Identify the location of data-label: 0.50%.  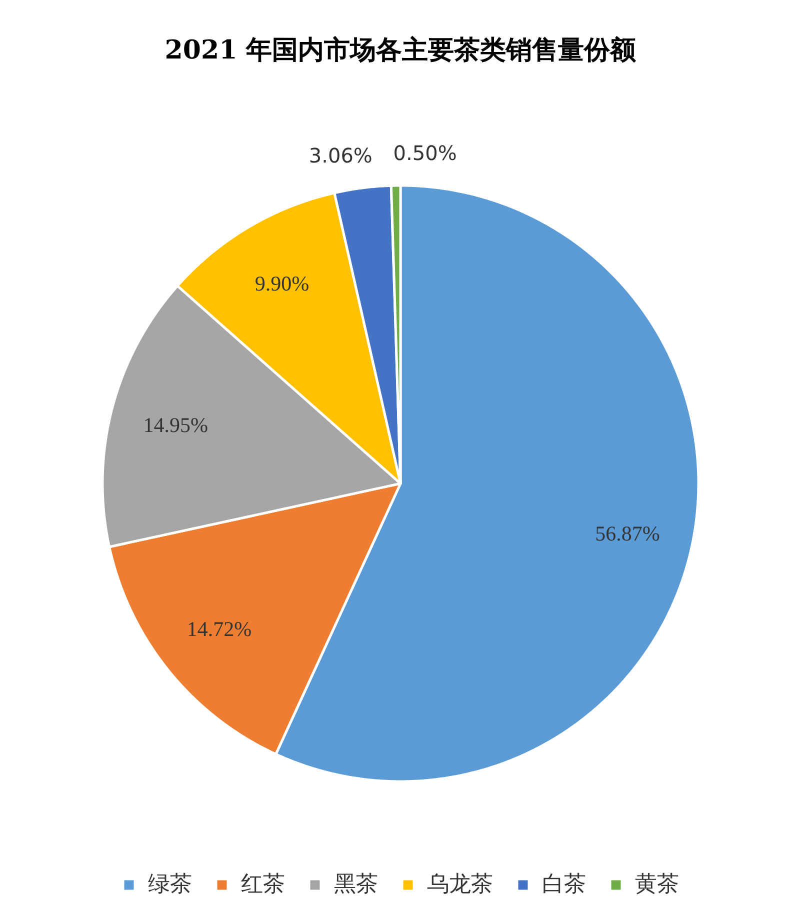
(425, 152).